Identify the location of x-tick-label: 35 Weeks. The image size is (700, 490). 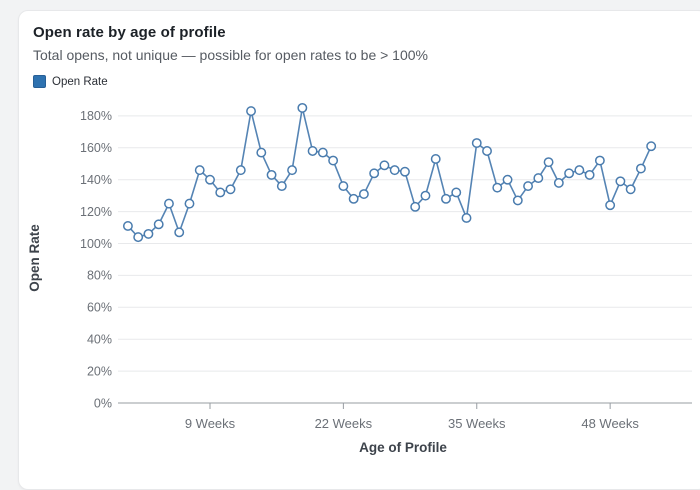
(477, 423).